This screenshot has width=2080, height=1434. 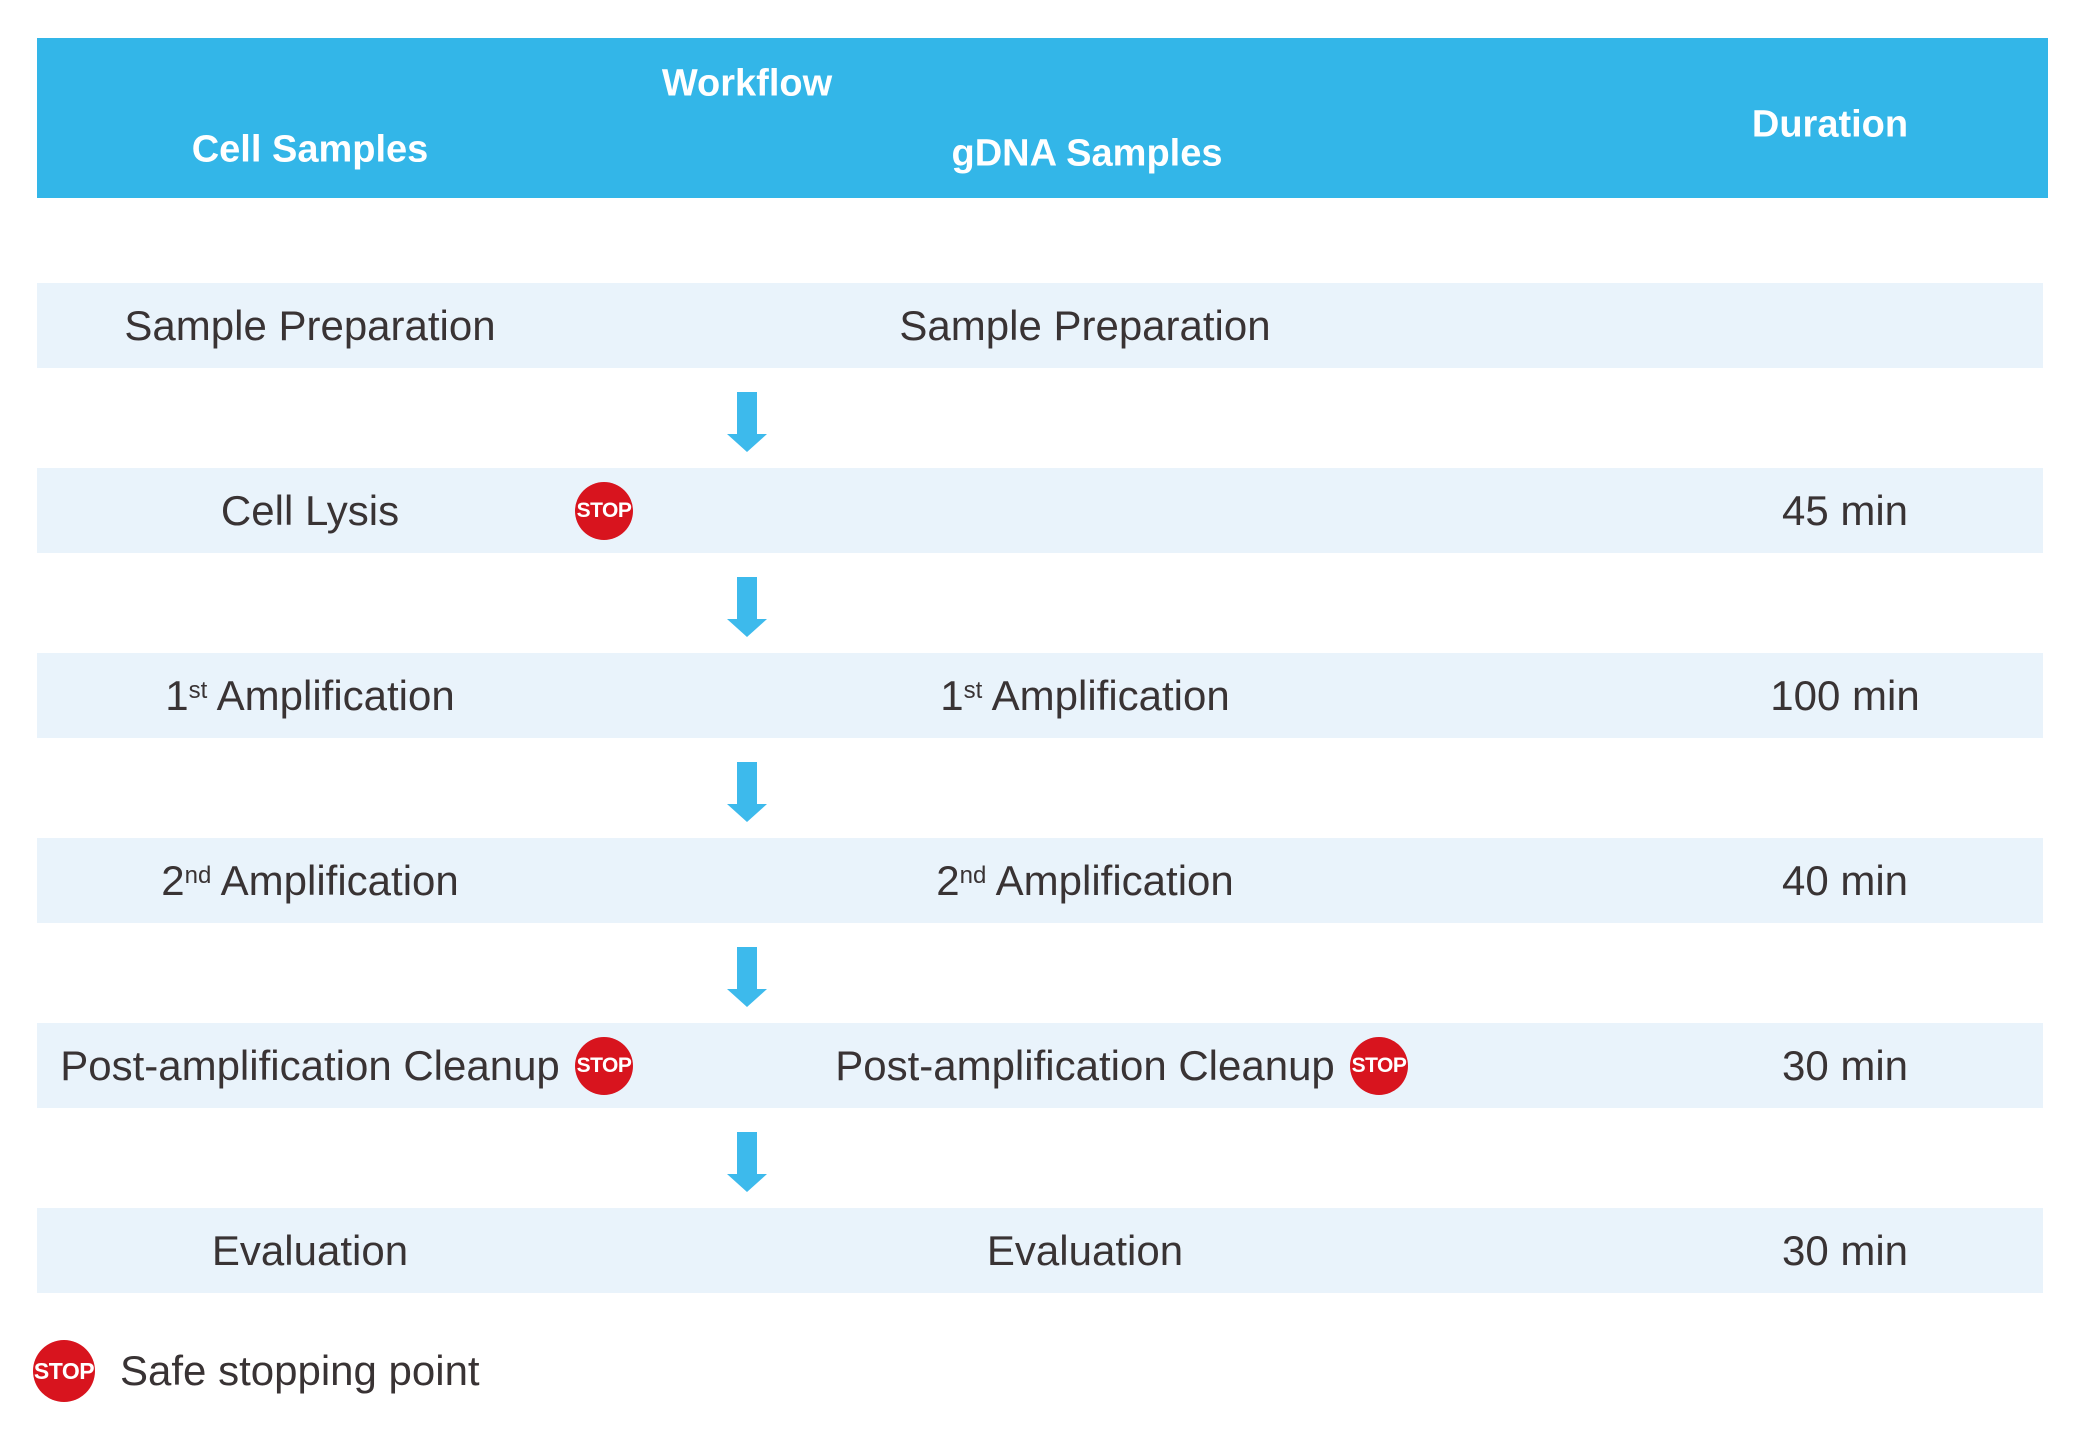 I want to click on cell-samples-header: Cell Samples, so click(x=310, y=149).